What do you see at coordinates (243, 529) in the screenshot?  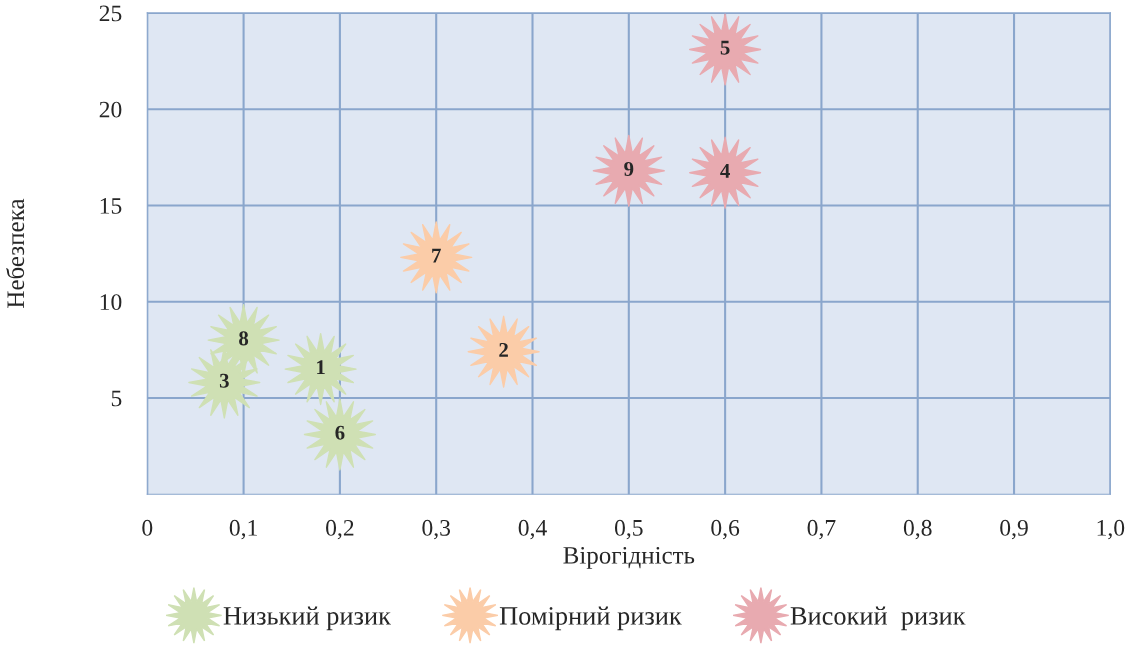 I see `x-tick-label: 0,1` at bounding box center [243, 529].